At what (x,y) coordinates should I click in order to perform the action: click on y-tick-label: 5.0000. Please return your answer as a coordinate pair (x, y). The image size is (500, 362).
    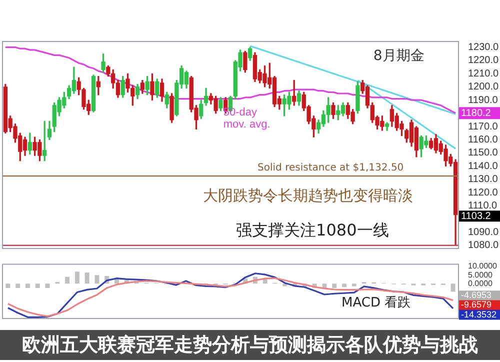
    Looking at the image, I should click on (481, 275).